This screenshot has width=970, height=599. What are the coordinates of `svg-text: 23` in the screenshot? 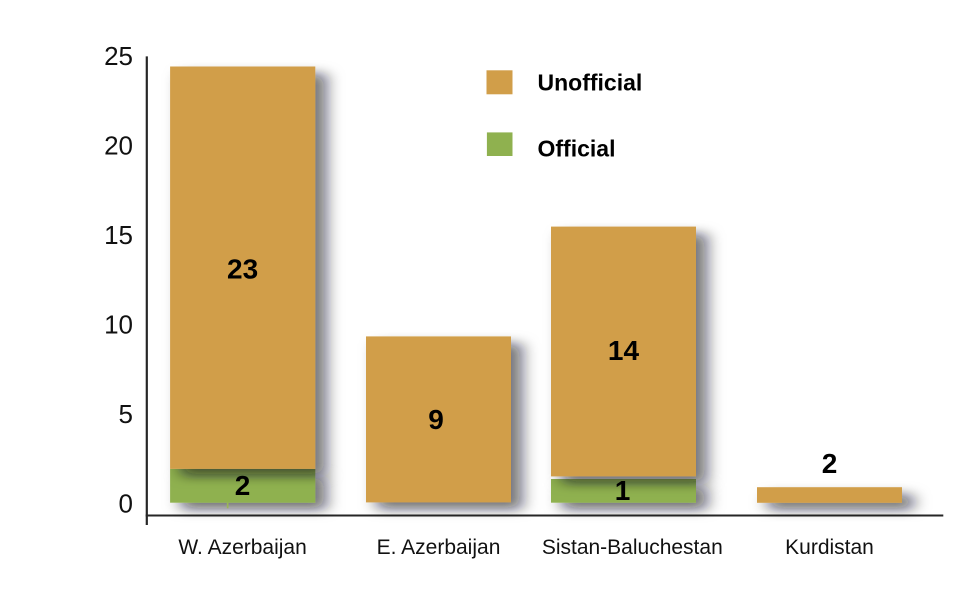 It's located at (242, 269).